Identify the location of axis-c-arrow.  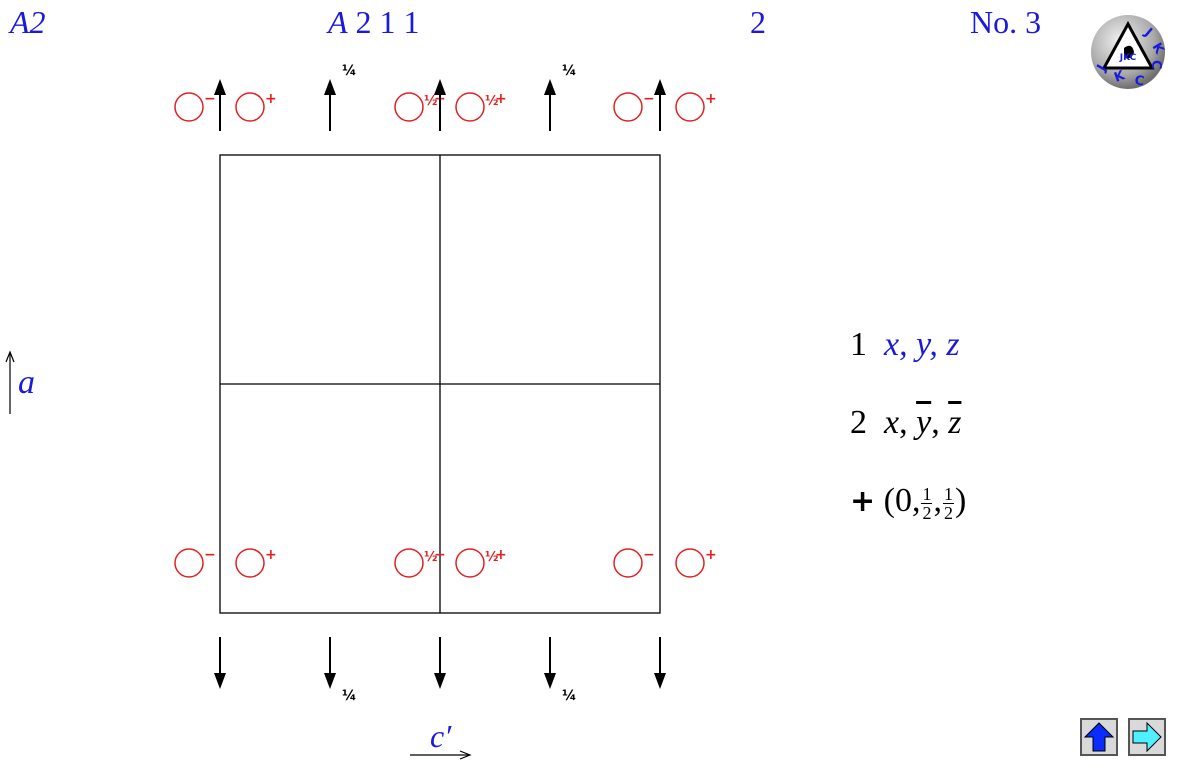
(441, 755).